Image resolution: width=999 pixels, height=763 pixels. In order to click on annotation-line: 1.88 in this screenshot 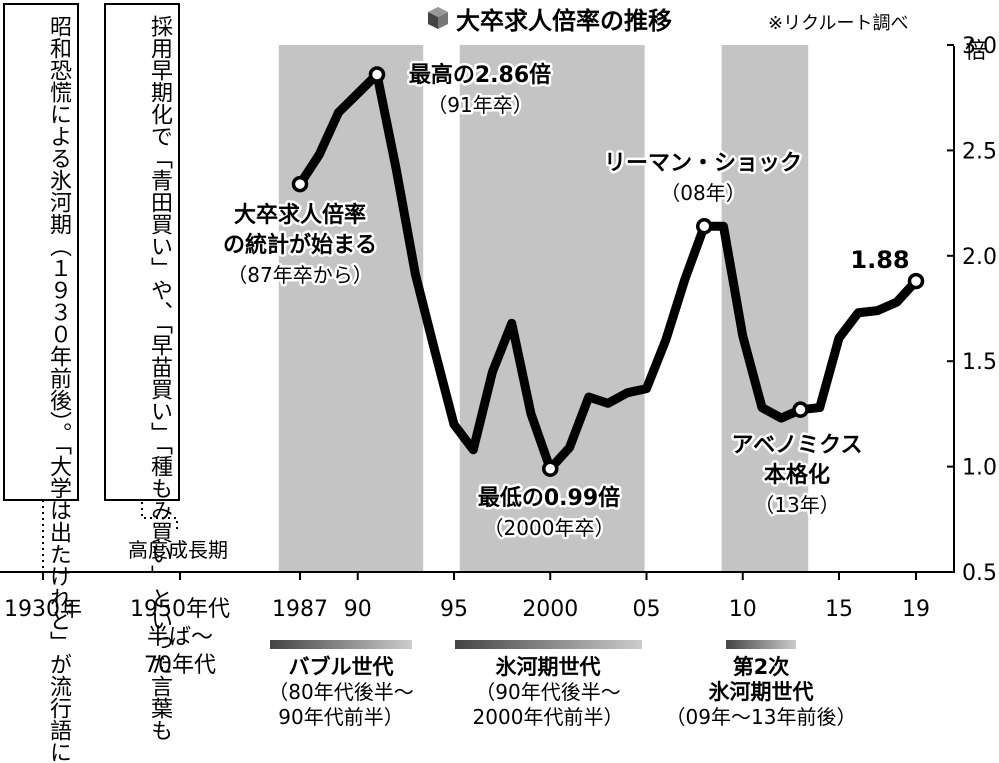, I will do `click(879, 260)`.